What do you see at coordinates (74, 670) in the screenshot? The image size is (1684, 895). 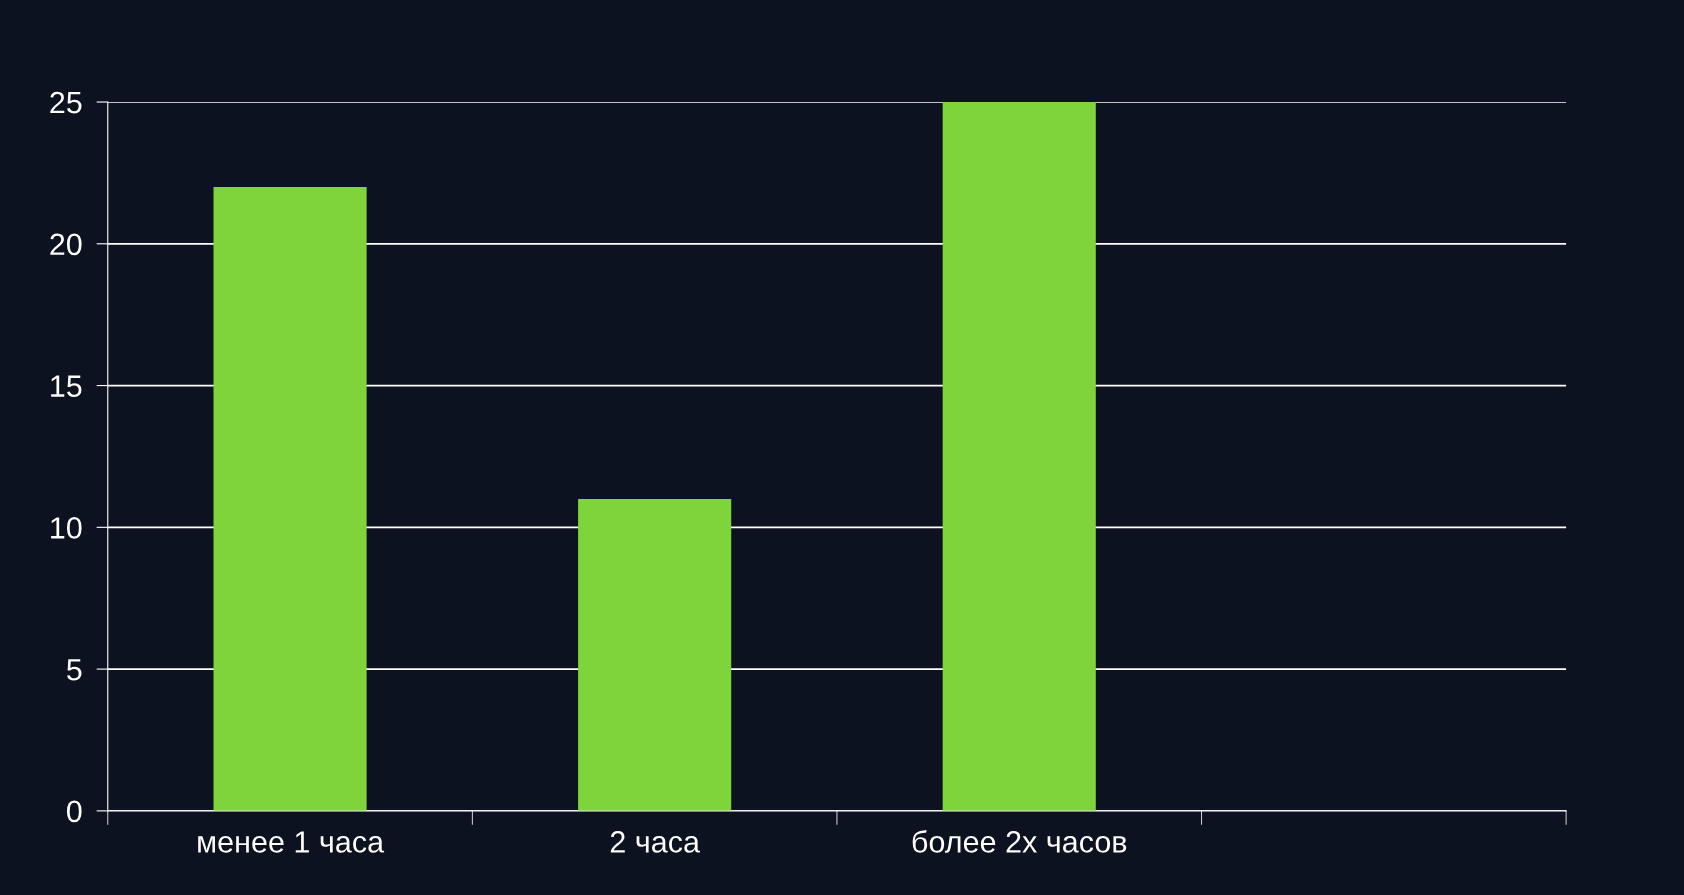 I see `y-tick-label: 5` at bounding box center [74, 670].